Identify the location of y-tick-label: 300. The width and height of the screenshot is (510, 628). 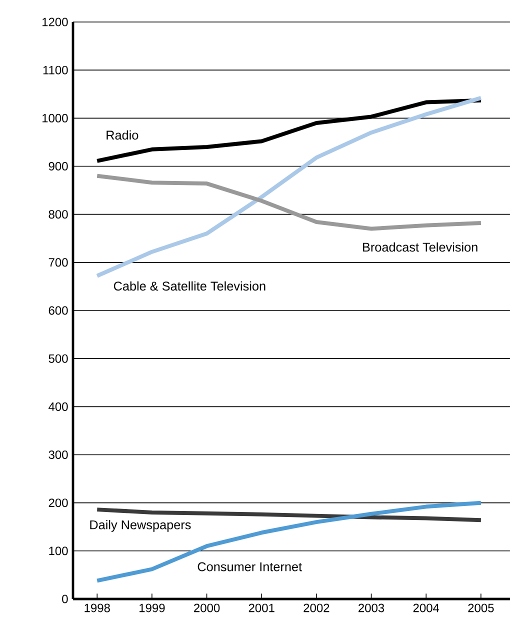
(58, 454).